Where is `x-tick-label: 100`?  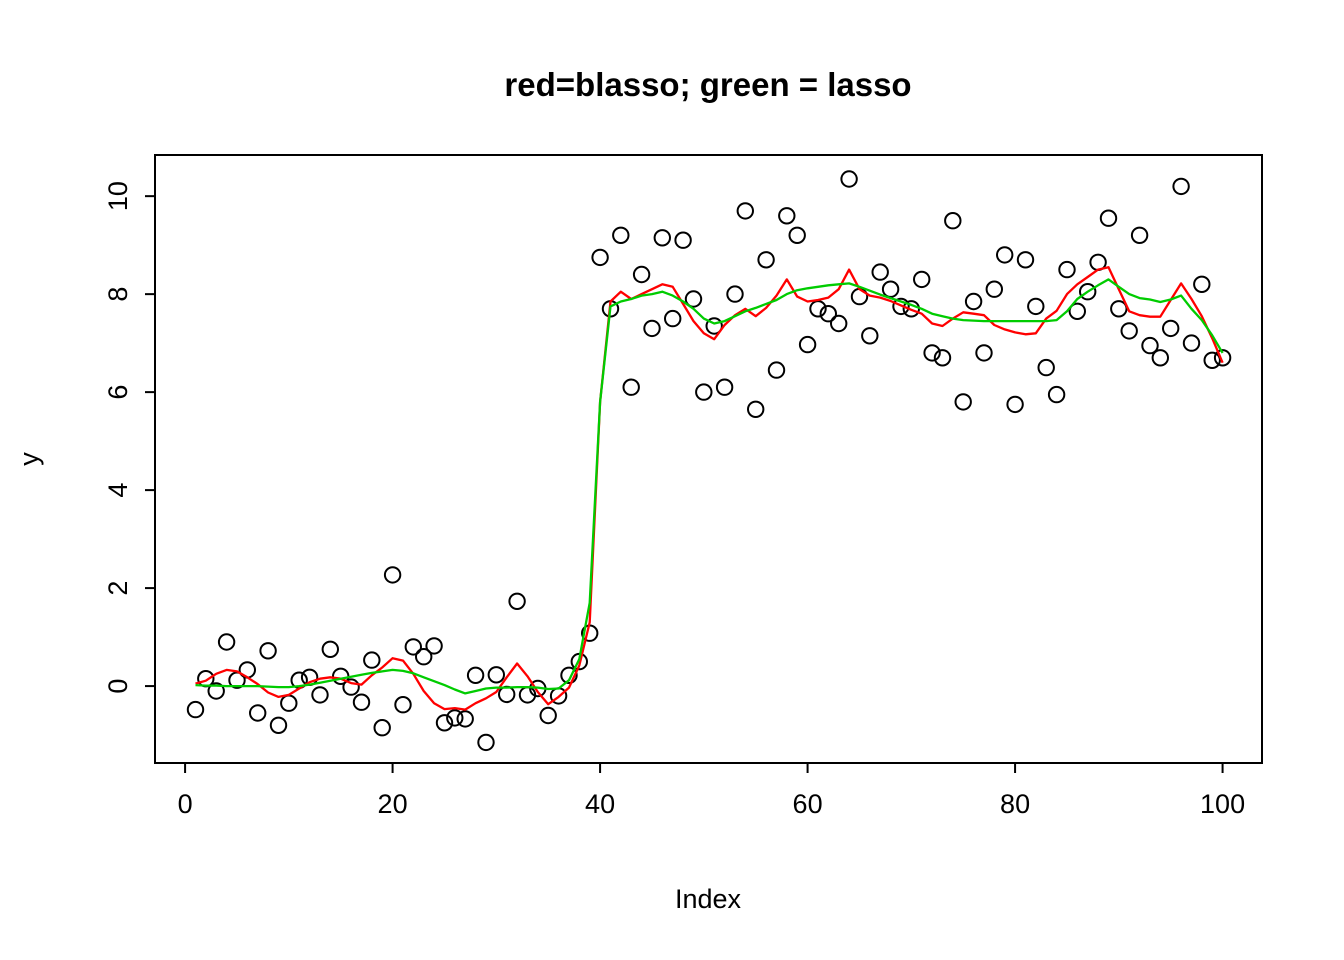 x-tick-label: 100 is located at coordinates (1222, 804).